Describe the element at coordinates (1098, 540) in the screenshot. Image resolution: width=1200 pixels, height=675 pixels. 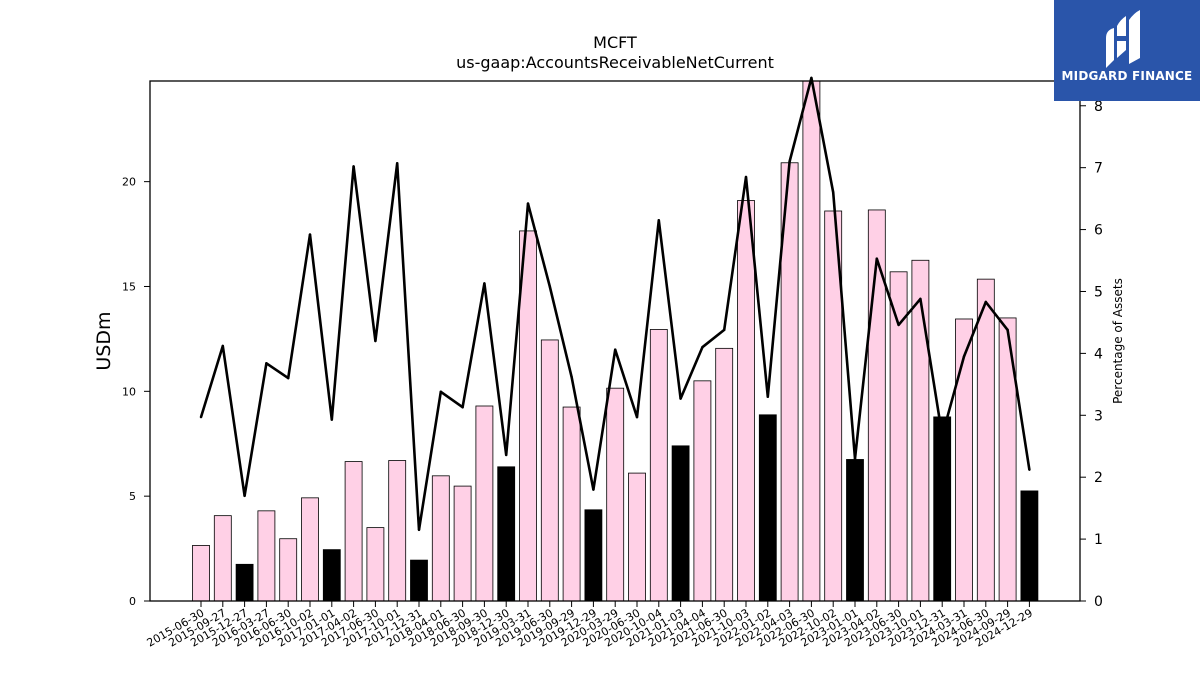
I see `y2-tick-label: 1` at that location.